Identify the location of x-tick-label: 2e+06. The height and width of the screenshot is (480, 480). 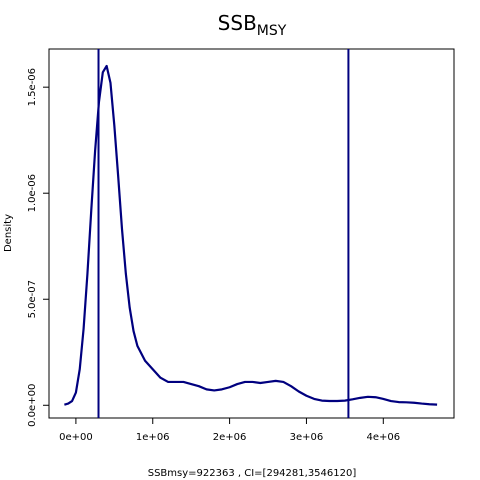
(230, 437).